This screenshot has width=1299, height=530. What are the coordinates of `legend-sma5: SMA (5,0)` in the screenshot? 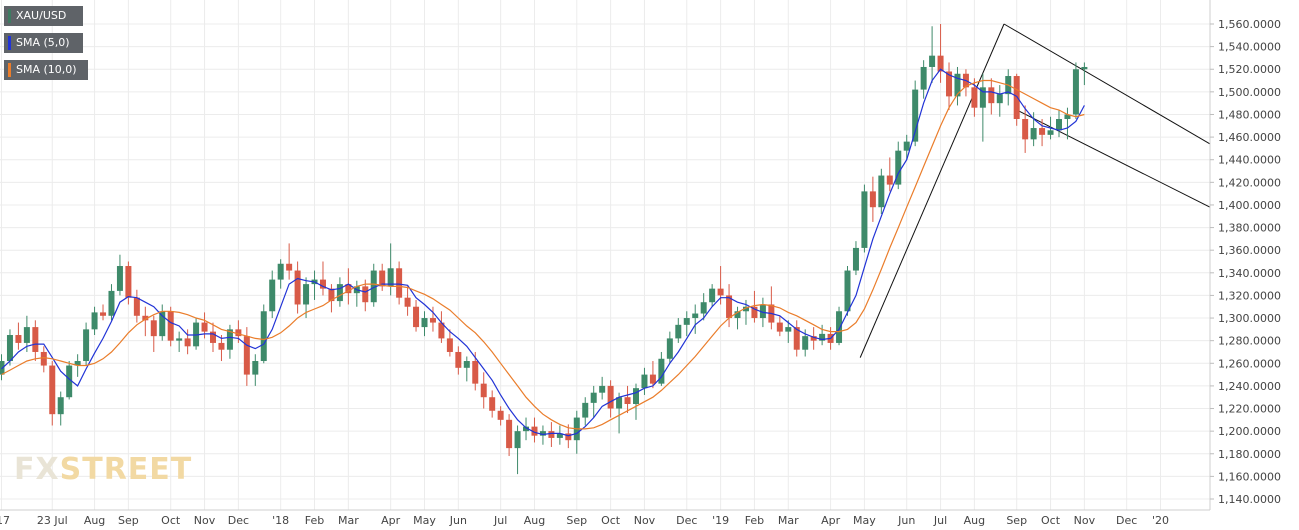 It's located at (43, 43).